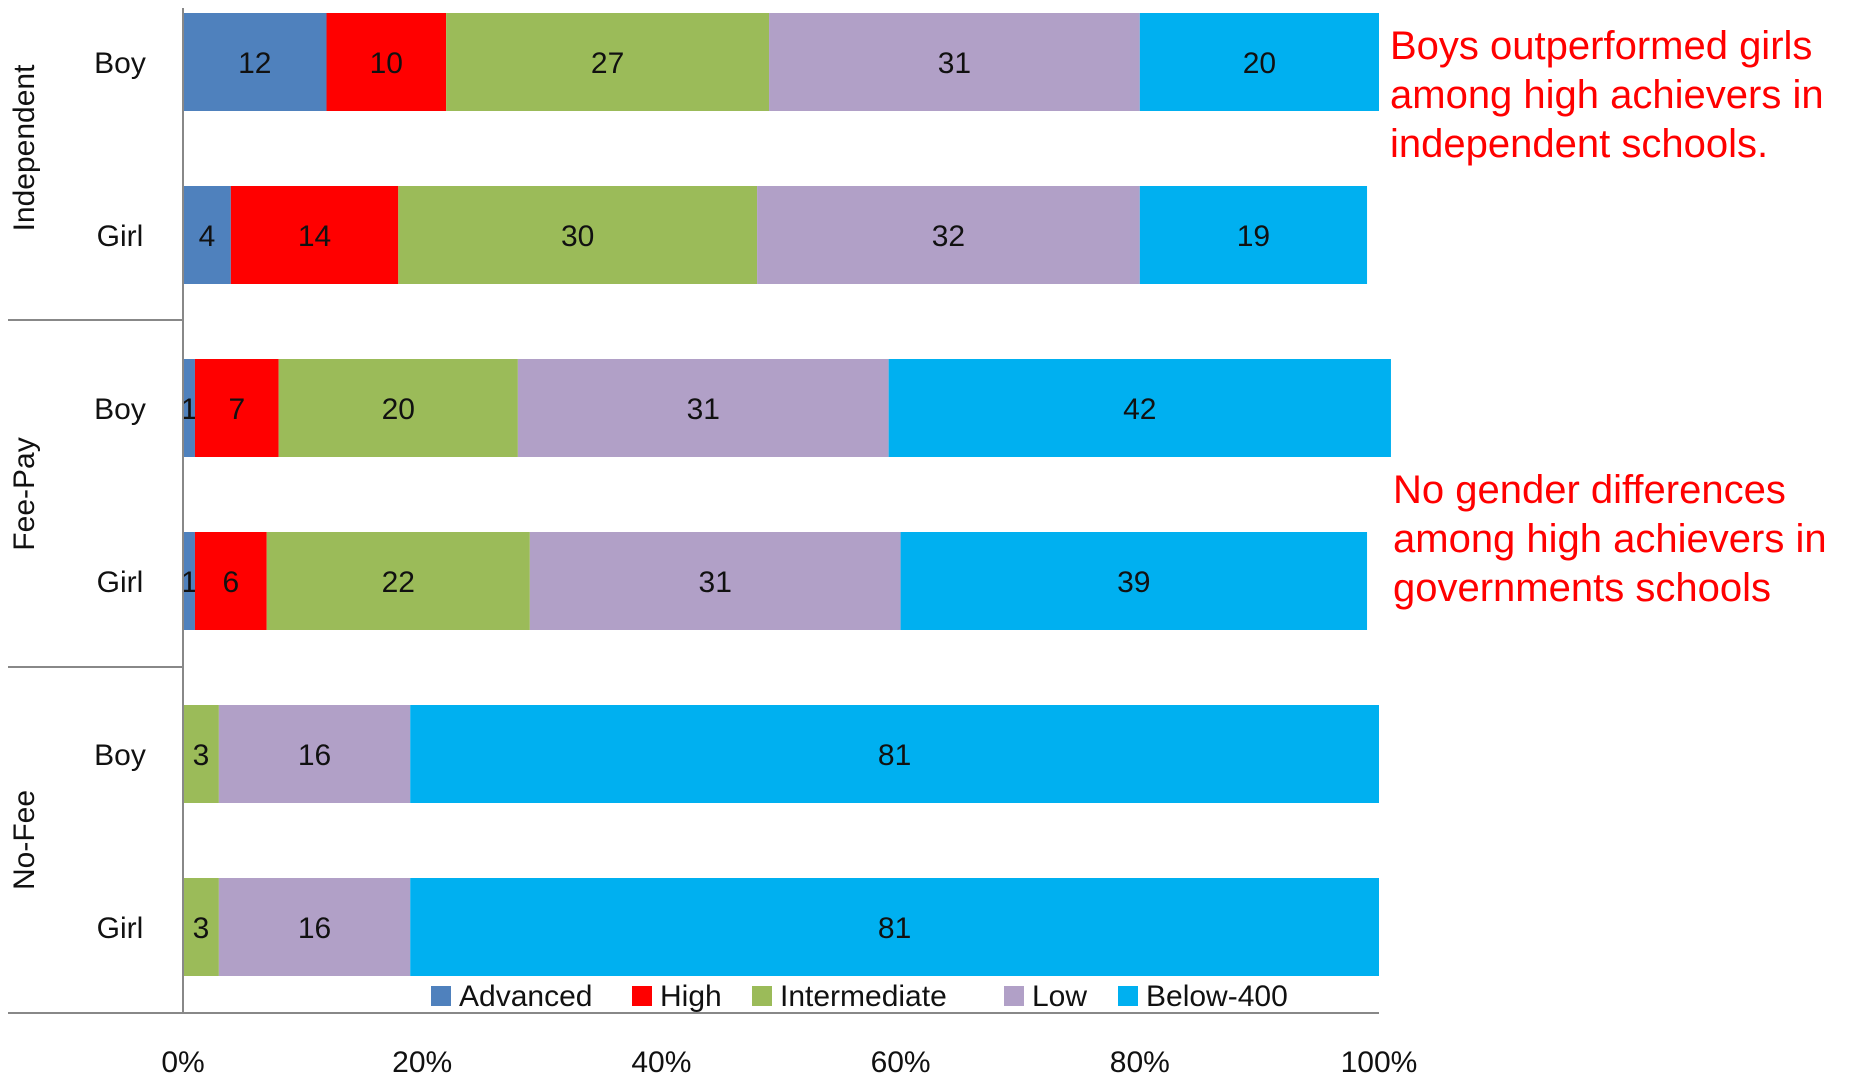 This screenshot has height=1075, width=1866. What do you see at coordinates (1582, 588) in the screenshot?
I see `annotation-line: governments schools` at bounding box center [1582, 588].